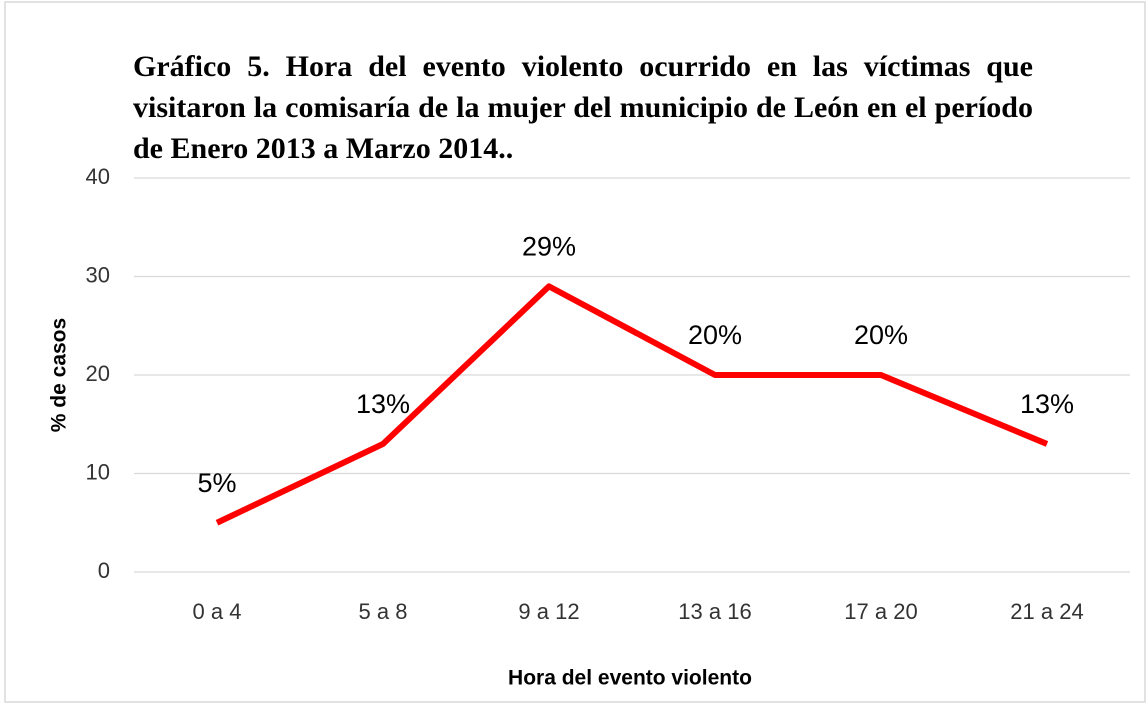 The image size is (1148, 704). What do you see at coordinates (630, 678) in the screenshot?
I see `x-axis-label: Hora del evento violento` at bounding box center [630, 678].